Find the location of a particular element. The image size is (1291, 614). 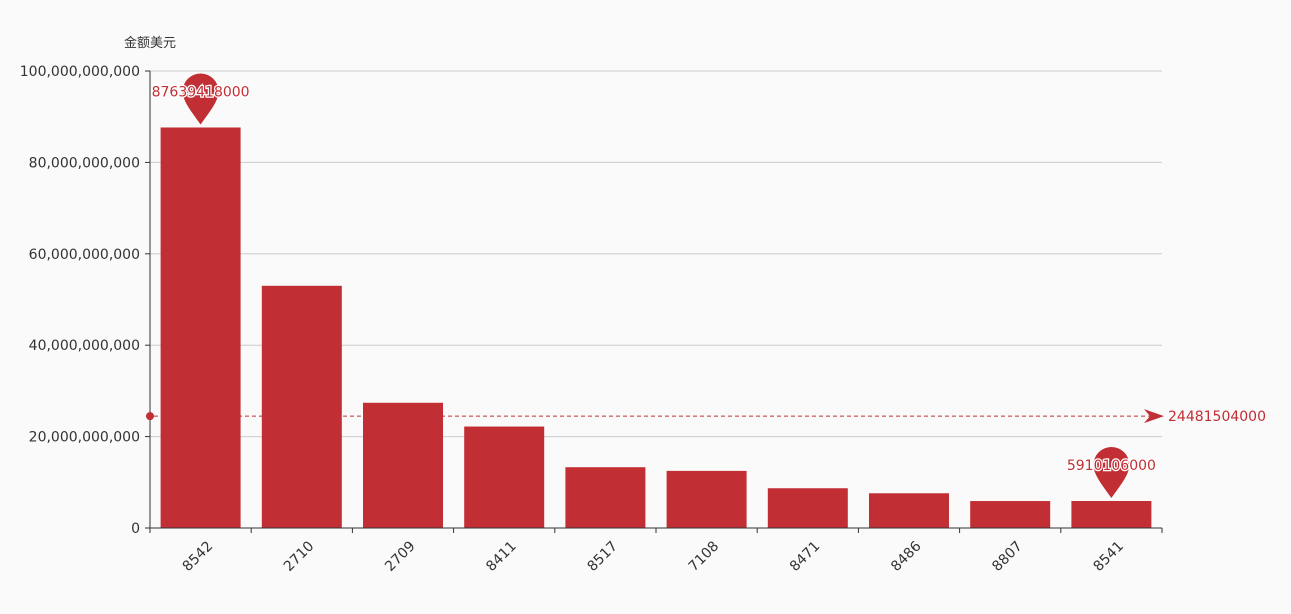

y-tick-label: 80,000,000,000 is located at coordinates (84, 163).